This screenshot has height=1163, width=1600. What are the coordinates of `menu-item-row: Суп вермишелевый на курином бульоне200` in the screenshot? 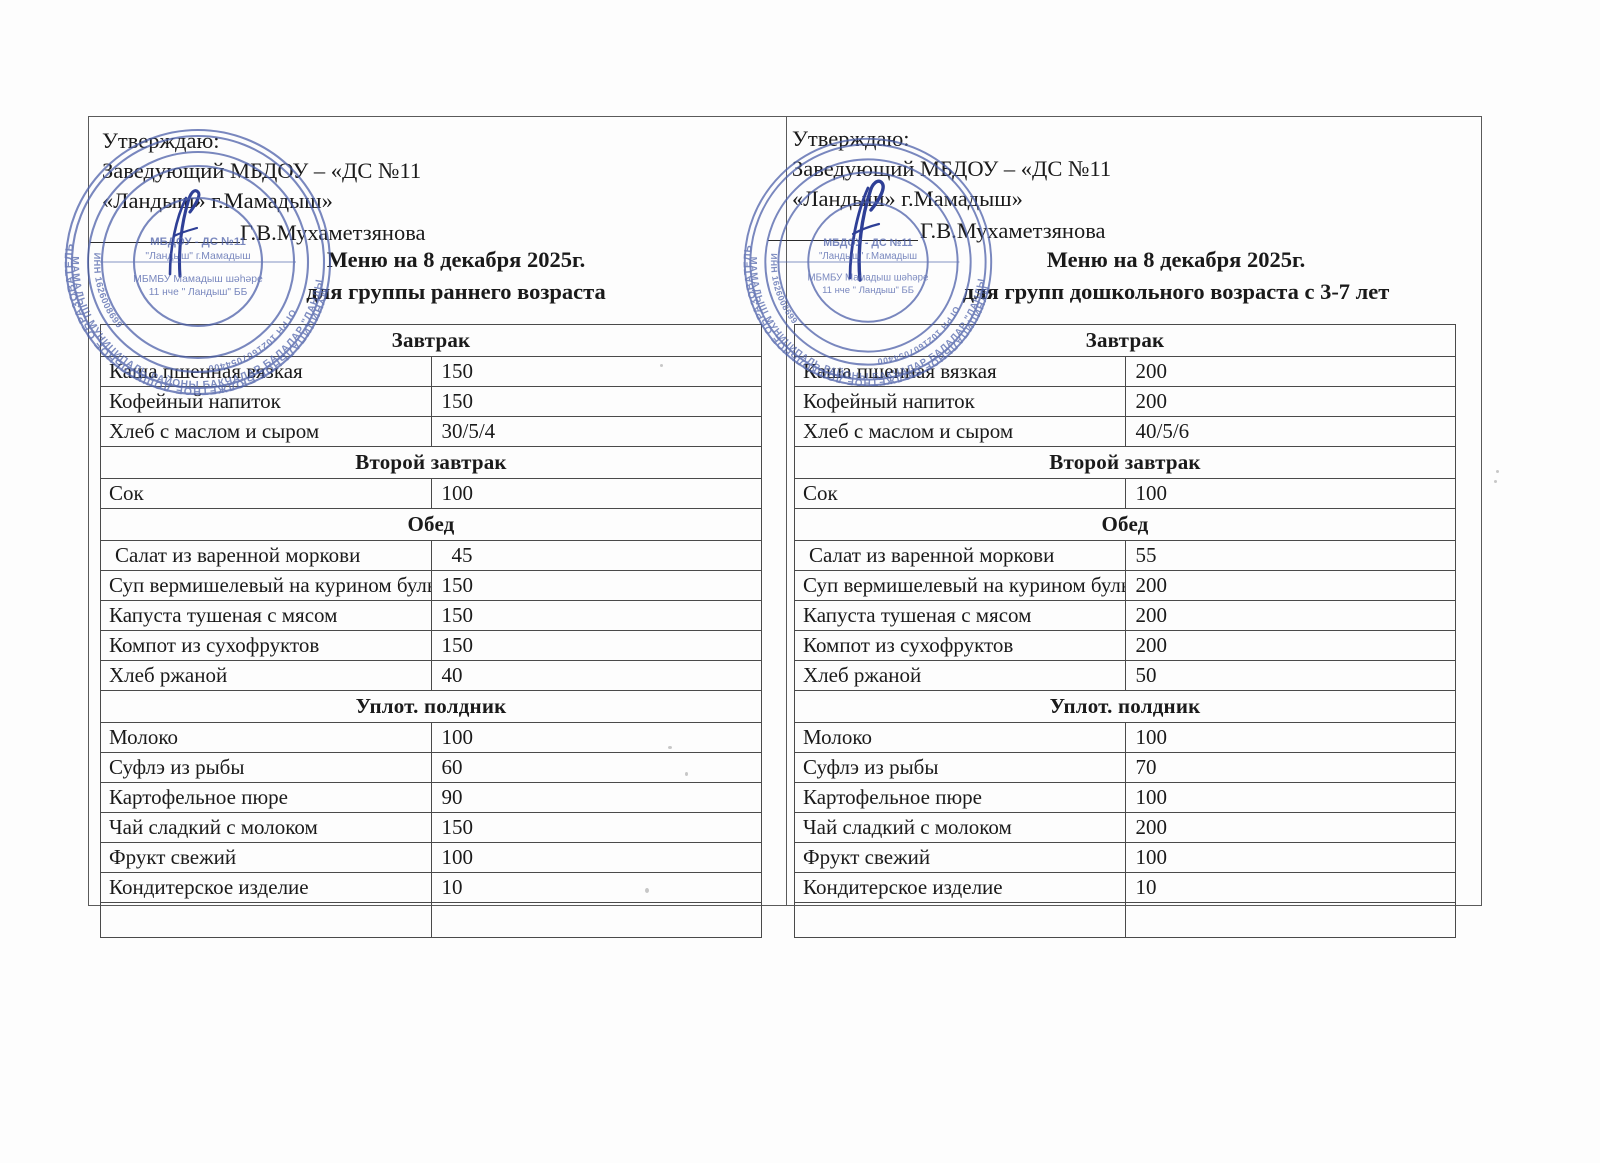 It's located at (1125, 585).